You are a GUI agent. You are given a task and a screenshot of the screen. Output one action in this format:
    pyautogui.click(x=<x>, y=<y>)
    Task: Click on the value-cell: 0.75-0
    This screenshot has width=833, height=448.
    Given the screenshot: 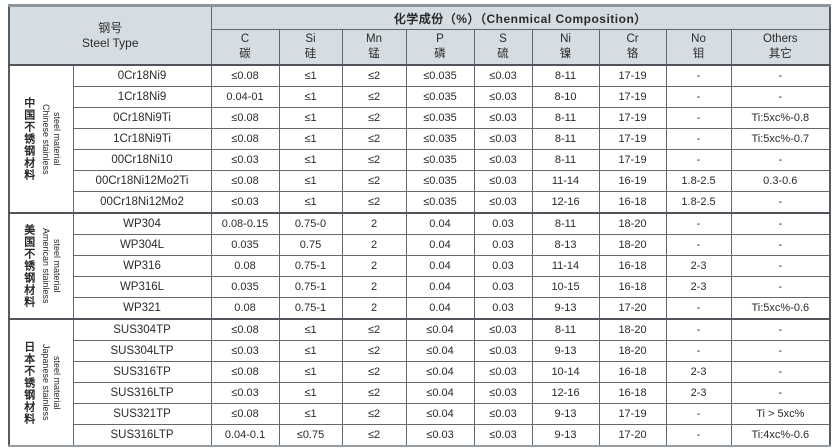 What is the action you would take?
    pyautogui.click(x=310, y=223)
    